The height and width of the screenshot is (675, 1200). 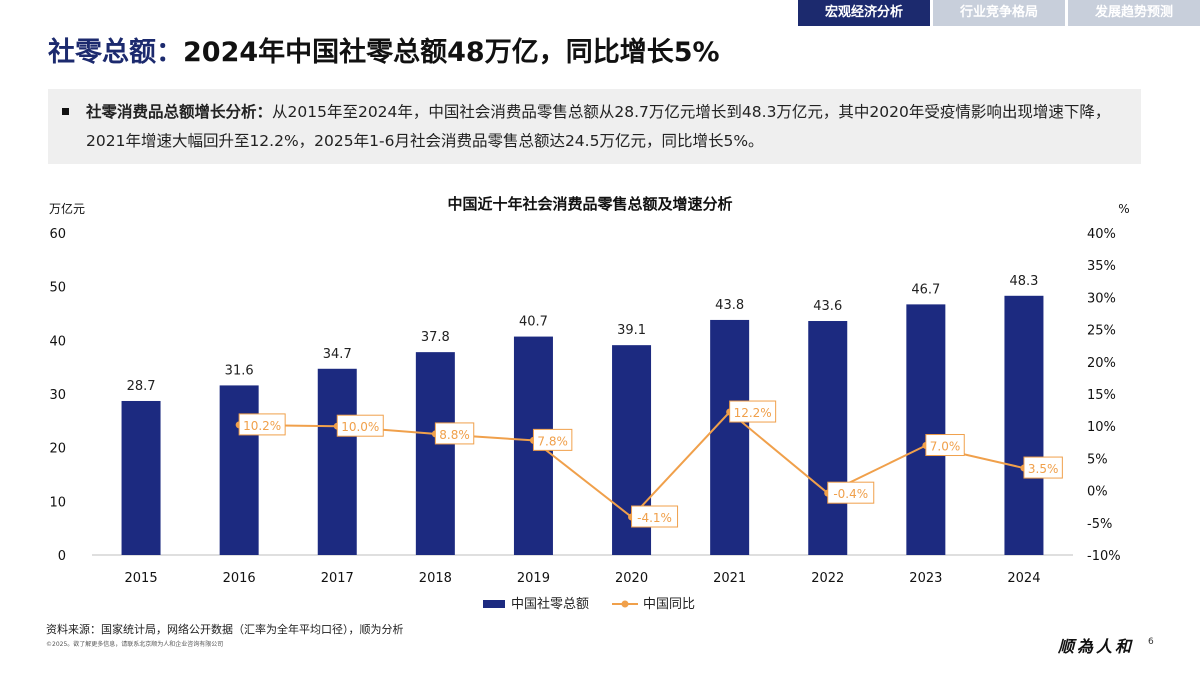 What do you see at coordinates (239, 578) in the screenshot?
I see `x-tick-label: 2016` at bounding box center [239, 578].